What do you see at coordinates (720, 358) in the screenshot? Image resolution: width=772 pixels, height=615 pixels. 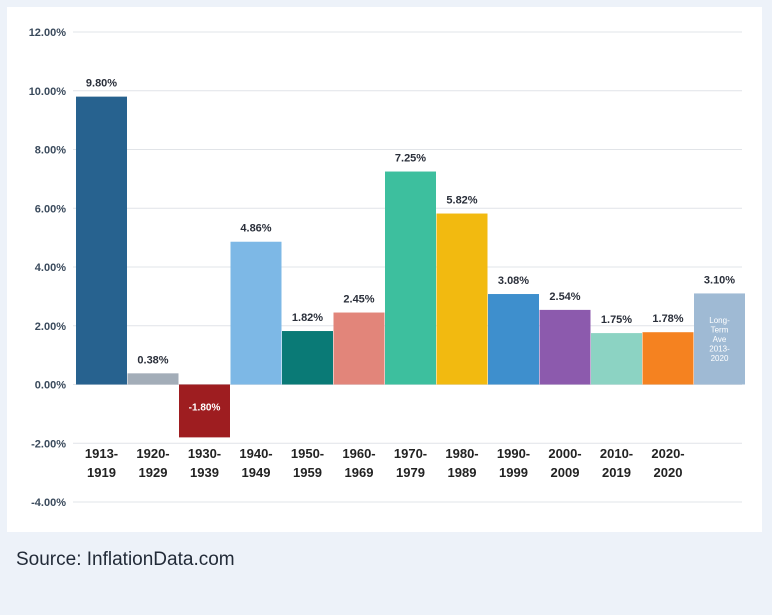 I see `bar-note-text: 2020` at bounding box center [720, 358].